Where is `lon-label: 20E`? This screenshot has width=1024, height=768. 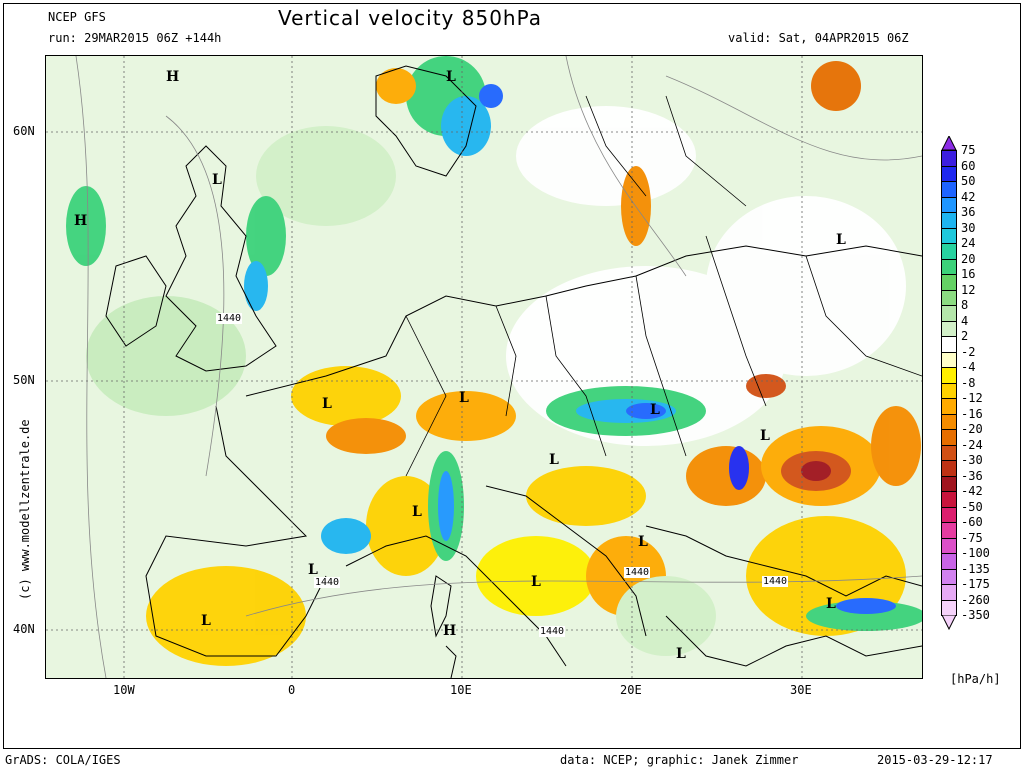
lon-label: 20E is located at coordinates (631, 690).